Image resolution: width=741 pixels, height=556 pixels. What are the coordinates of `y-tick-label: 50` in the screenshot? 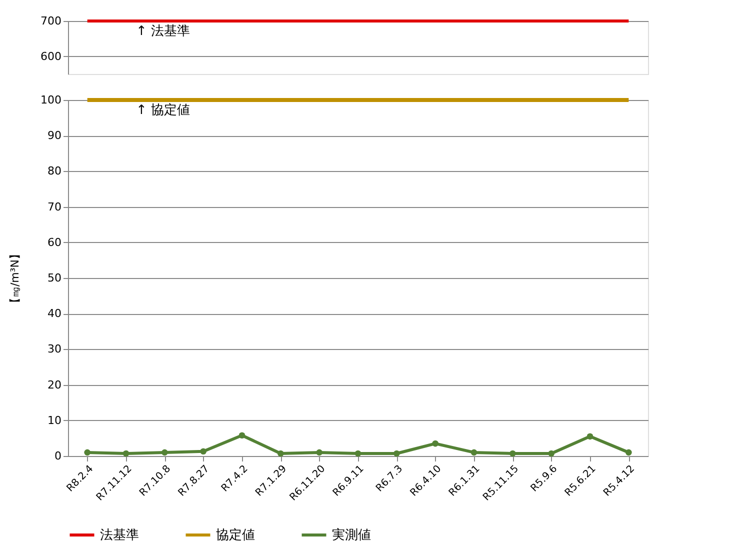 It's located at (55, 278).